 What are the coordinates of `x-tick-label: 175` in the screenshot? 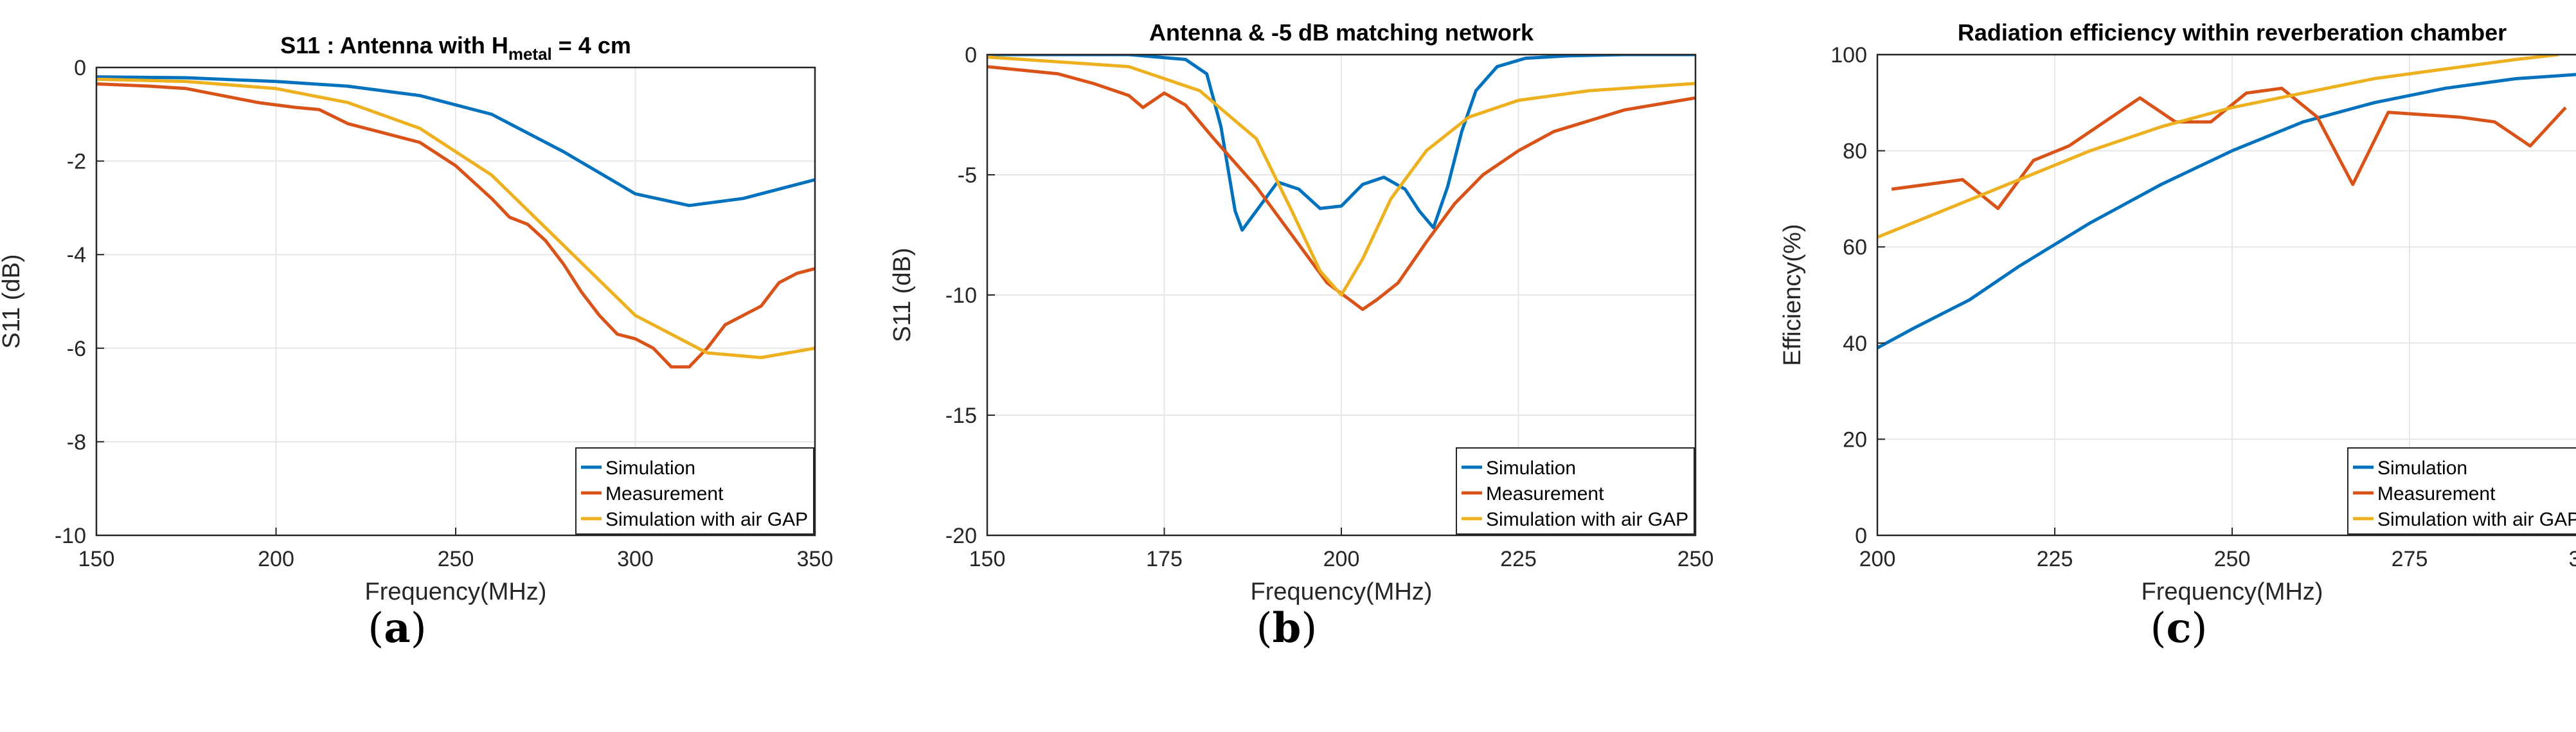 It's located at (1164, 559).